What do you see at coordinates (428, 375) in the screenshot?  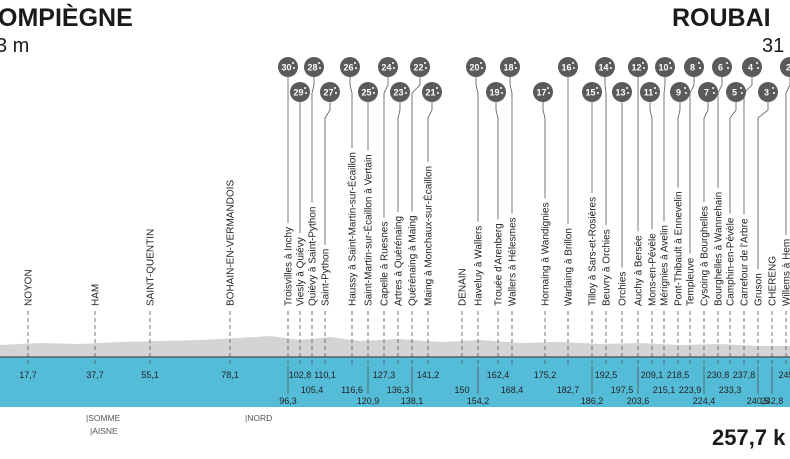 I see `km-label: 141,2` at bounding box center [428, 375].